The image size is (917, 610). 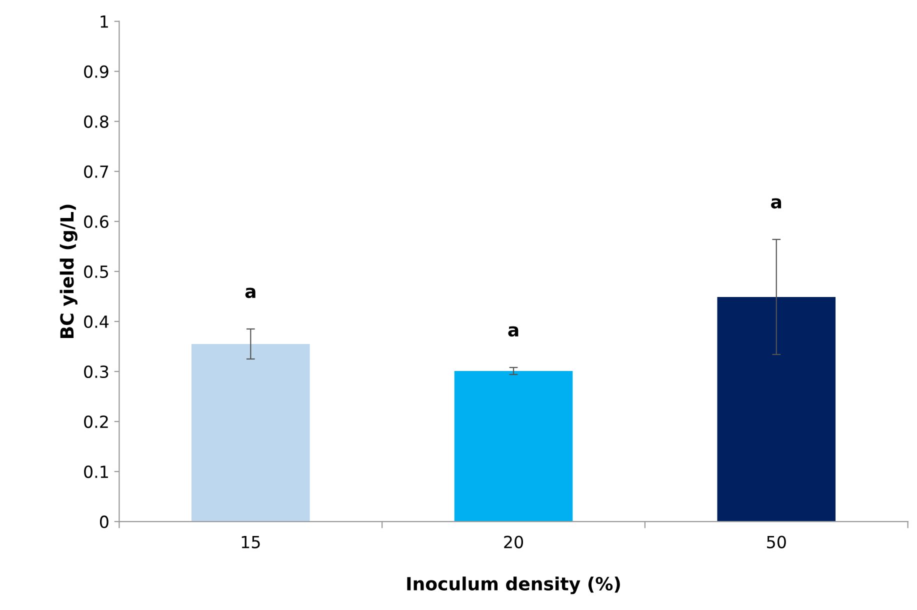 I want to click on y-tick-label: 0.6, so click(x=96, y=221).